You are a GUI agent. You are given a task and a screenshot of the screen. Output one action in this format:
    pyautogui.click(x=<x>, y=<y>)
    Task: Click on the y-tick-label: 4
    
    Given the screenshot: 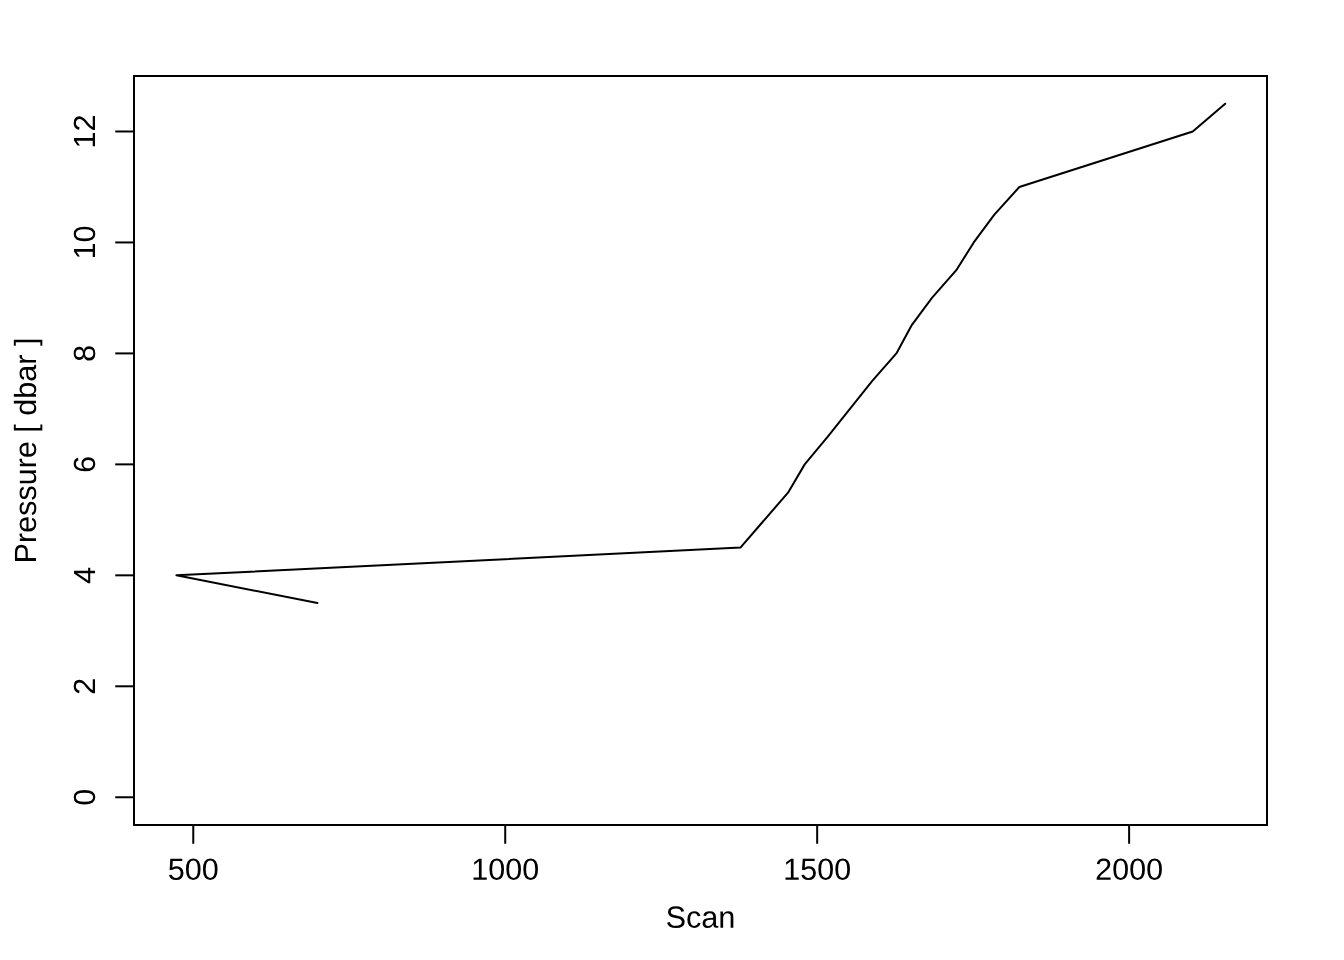 What is the action you would take?
    pyautogui.click(x=85, y=575)
    